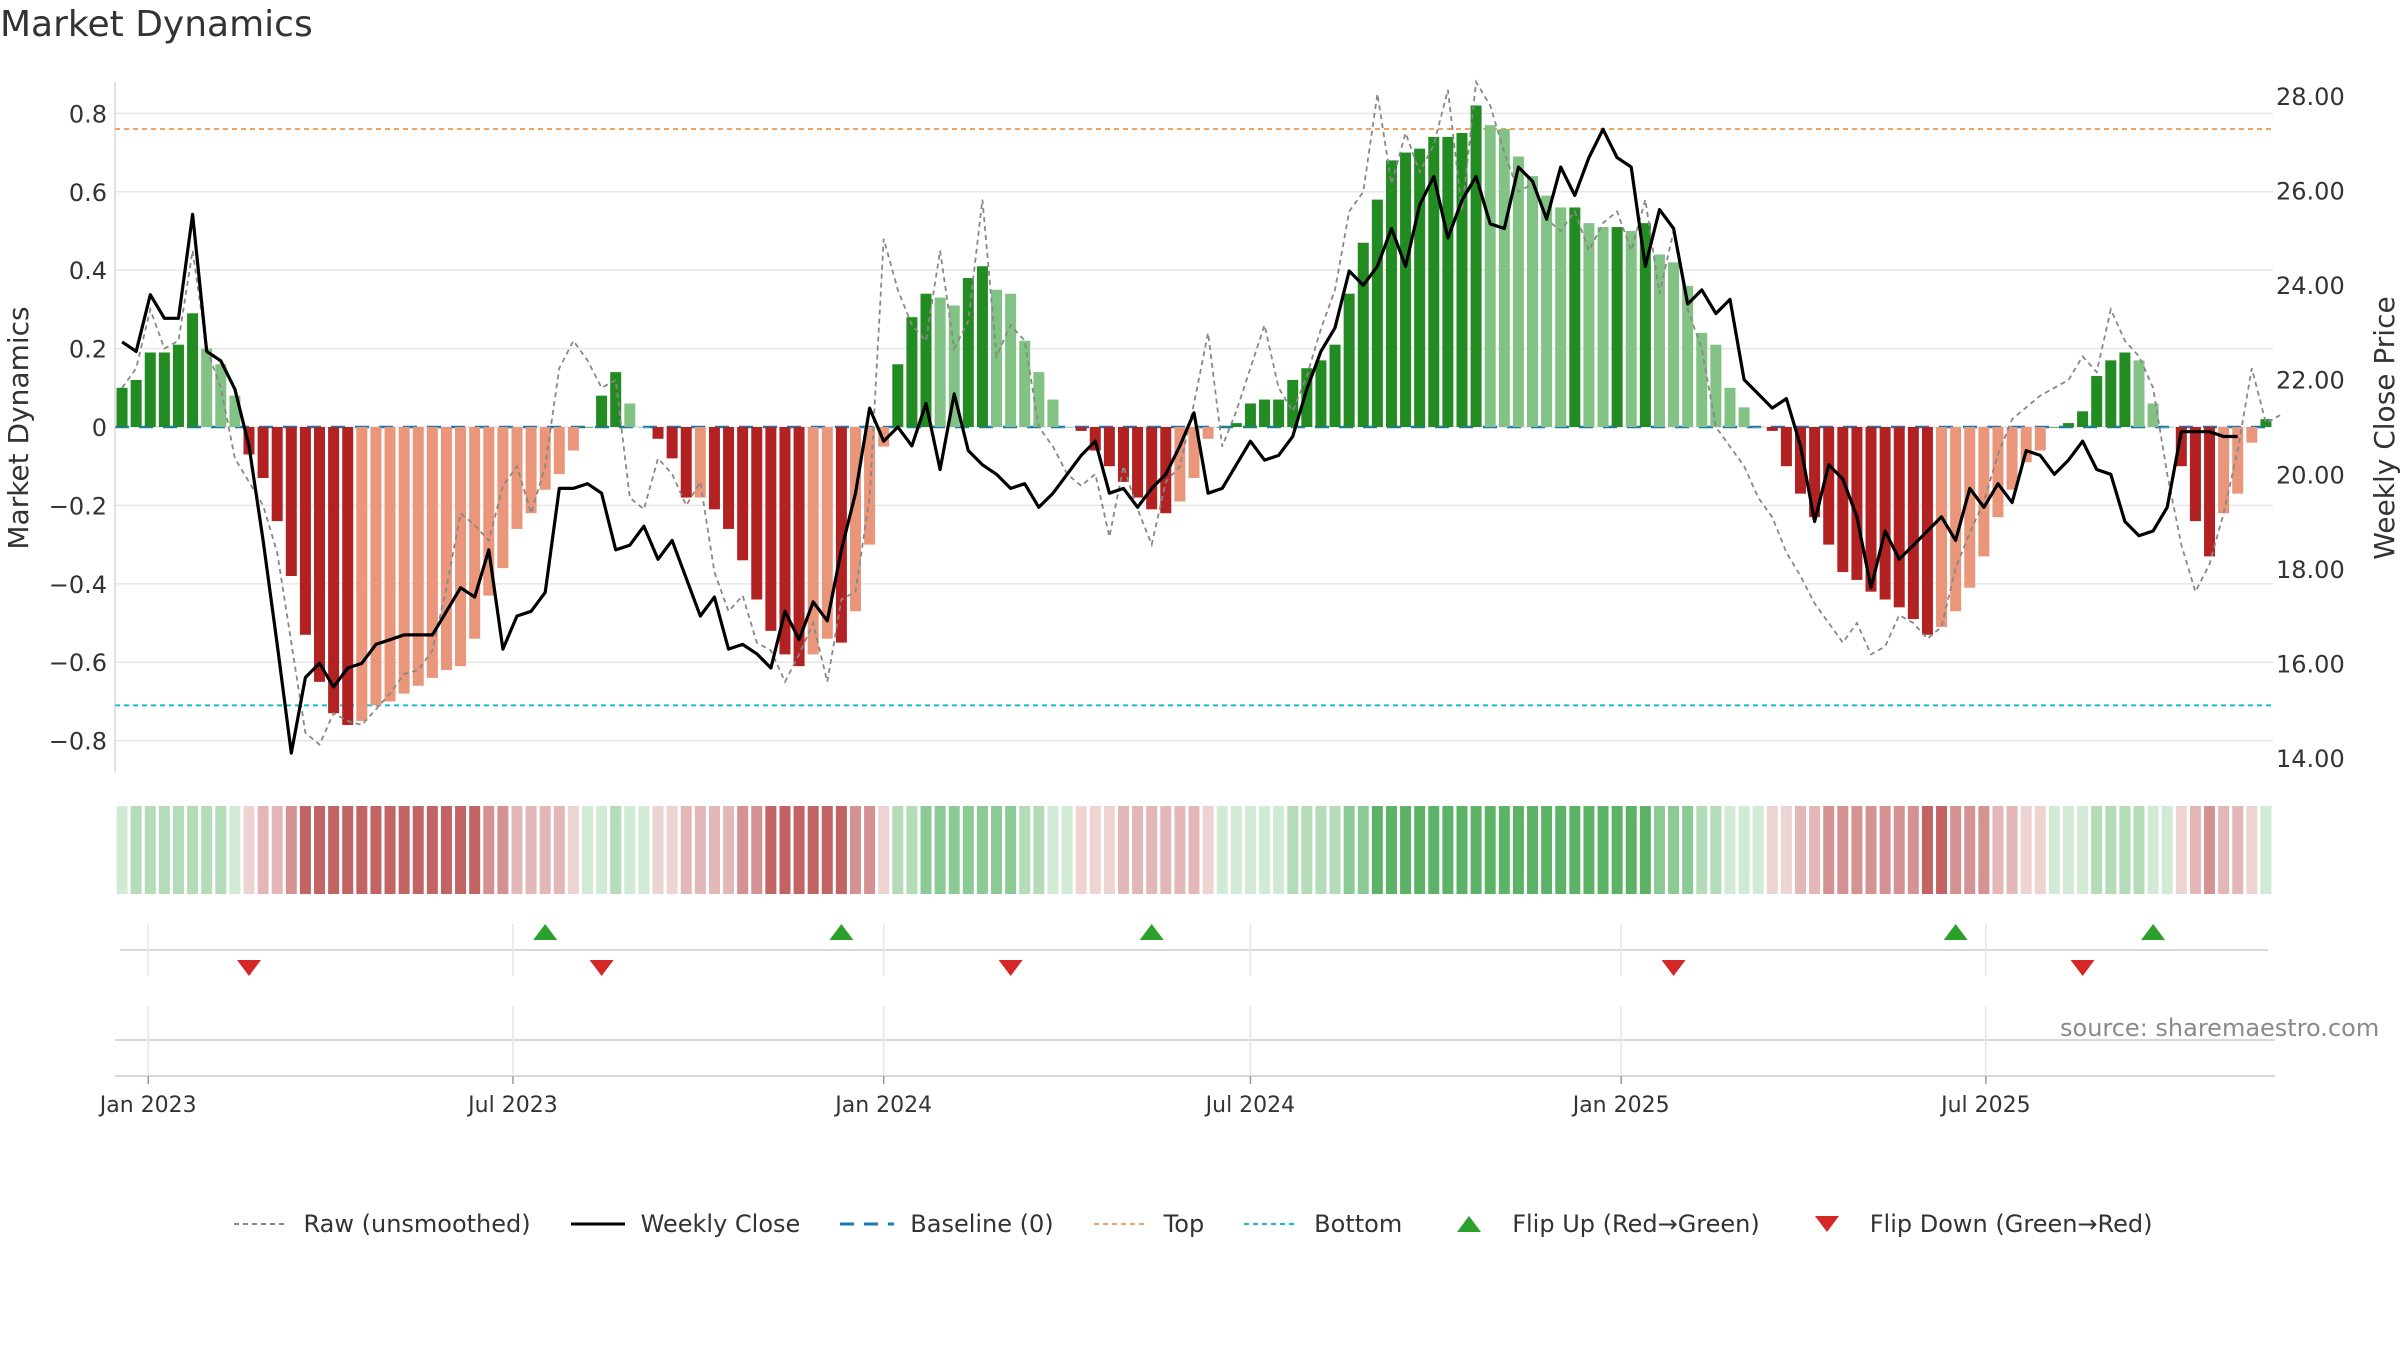 The height and width of the screenshot is (1350, 2400). Describe the element at coordinates (18, 427) in the screenshot. I see `left-axis-label: Market Dynamics` at that location.